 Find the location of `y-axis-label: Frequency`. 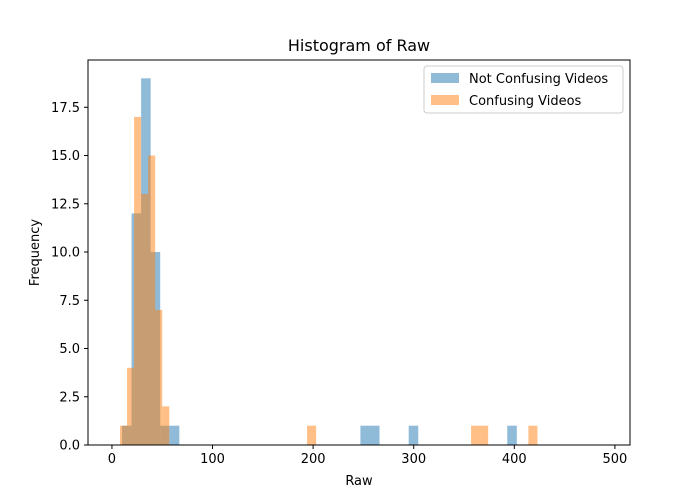

y-axis-label: Frequency is located at coordinates (35, 252).